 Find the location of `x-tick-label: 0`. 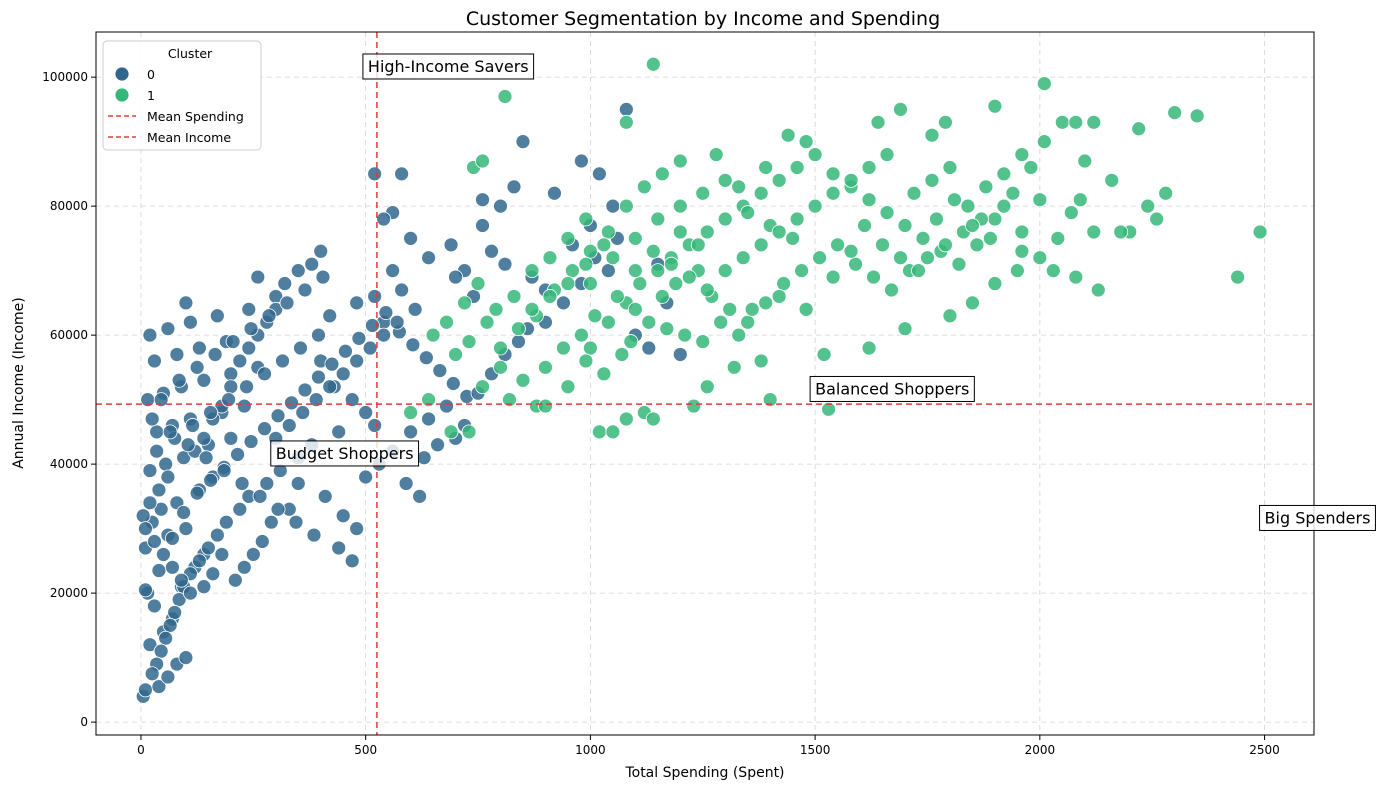

x-tick-label: 0 is located at coordinates (141, 750).